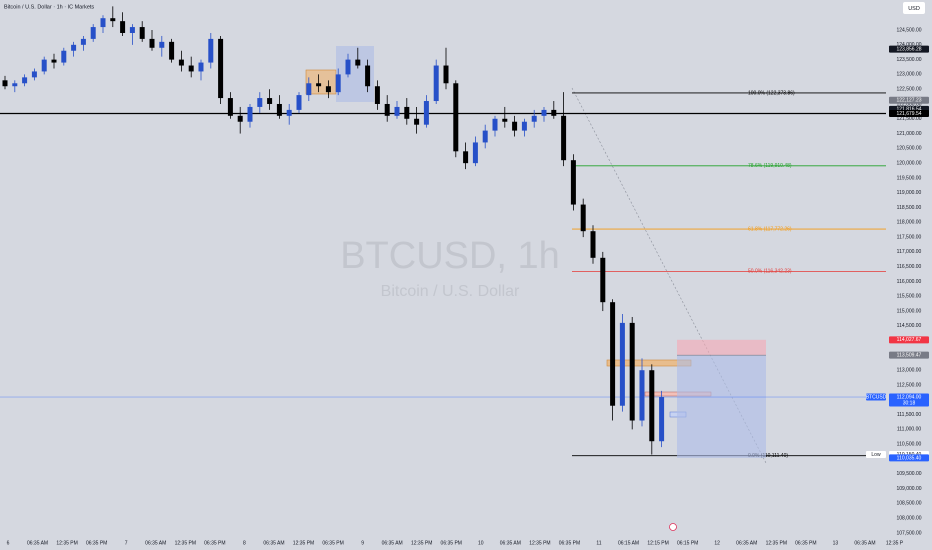  Describe the element at coordinates (909, 208) in the screenshot. I see `y-tick-label: 118,500.00` at that location.